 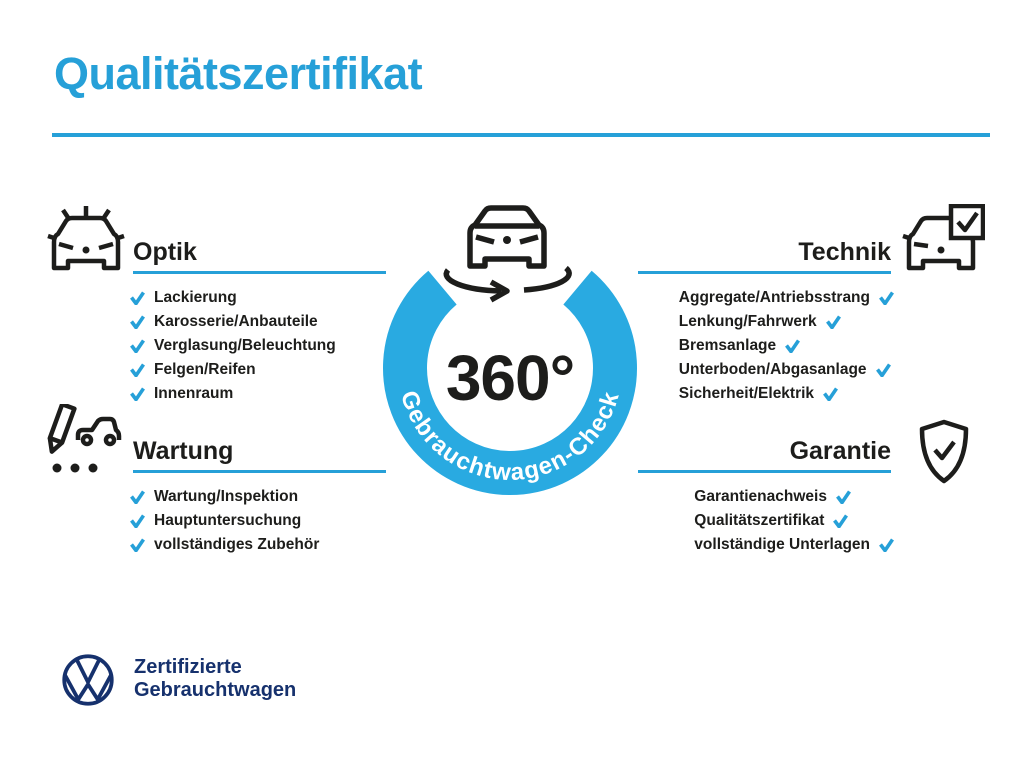 I want to click on list-item: Garantienachweis, so click(x=794, y=497).